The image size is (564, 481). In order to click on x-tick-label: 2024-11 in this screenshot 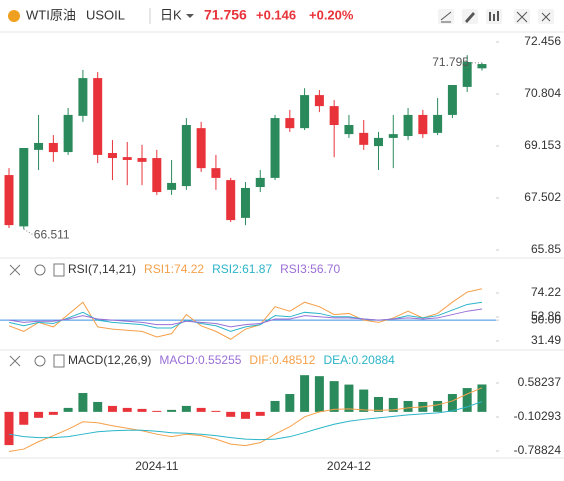, I will do `click(156, 466)`.